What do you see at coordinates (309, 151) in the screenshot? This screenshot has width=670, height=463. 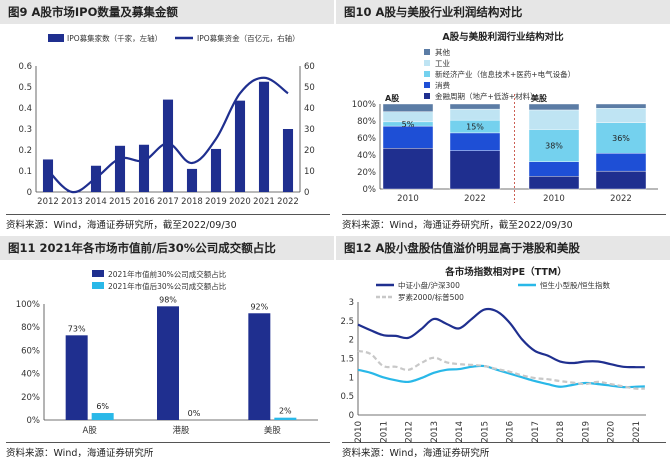 I see `y-right-tick-label: 20` at bounding box center [309, 151].